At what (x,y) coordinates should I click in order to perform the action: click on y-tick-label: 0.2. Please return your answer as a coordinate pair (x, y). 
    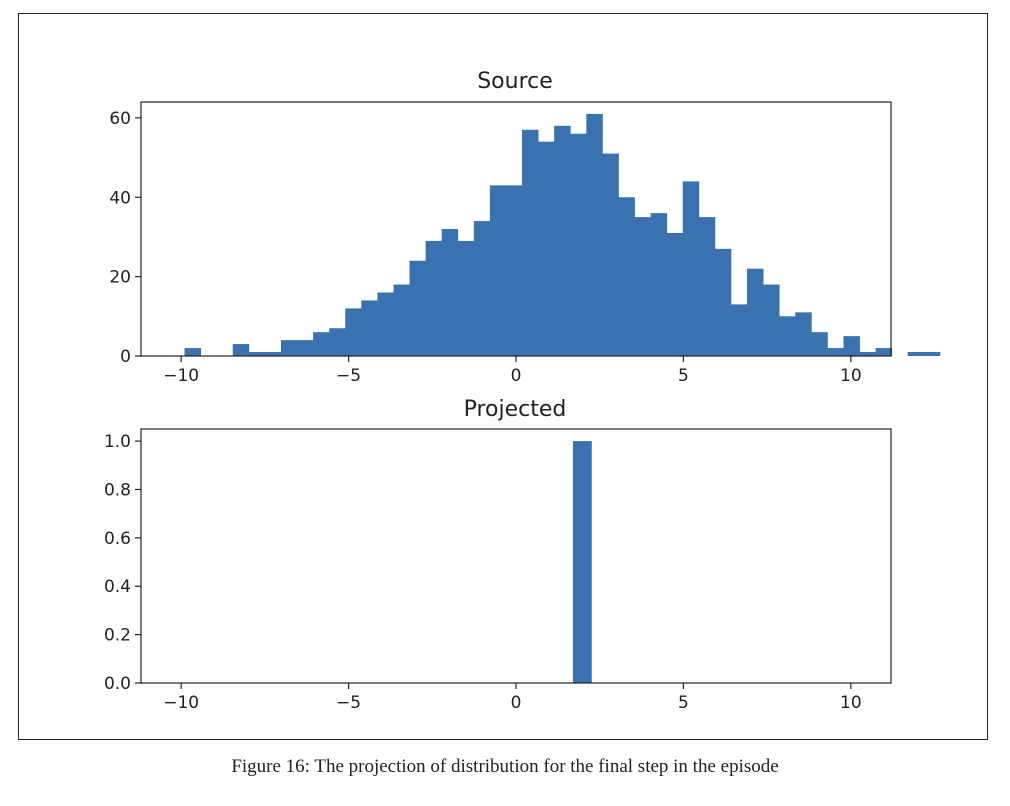
    Looking at the image, I should click on (117, 636).